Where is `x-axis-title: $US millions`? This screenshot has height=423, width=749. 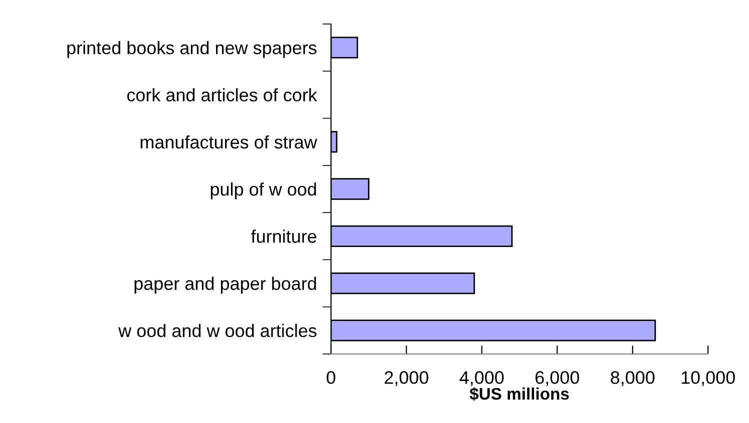 x-axis-title: $US millions is located at coordinates (519, 394).